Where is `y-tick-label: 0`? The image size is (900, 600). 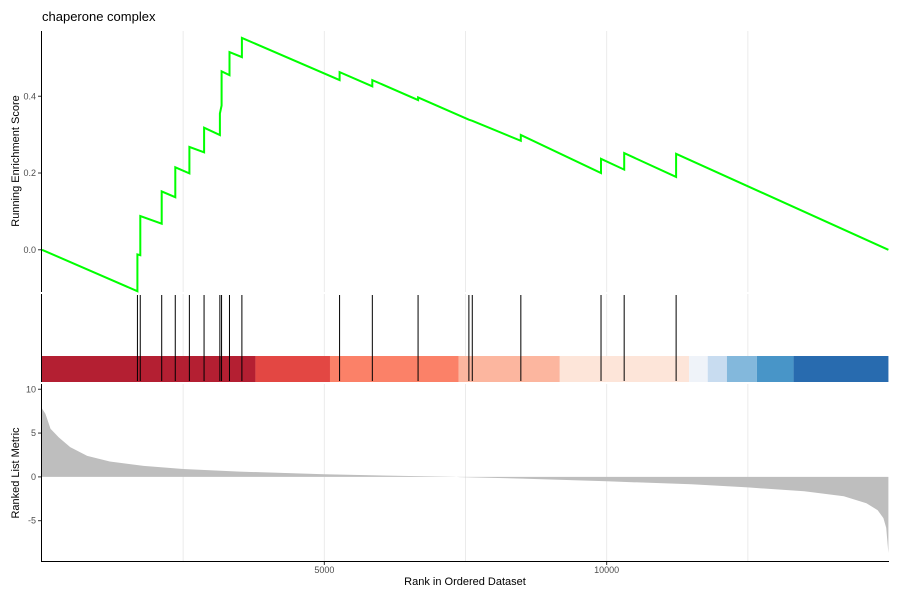
y-tick-label: 0 is located at coordinates (33, 477).